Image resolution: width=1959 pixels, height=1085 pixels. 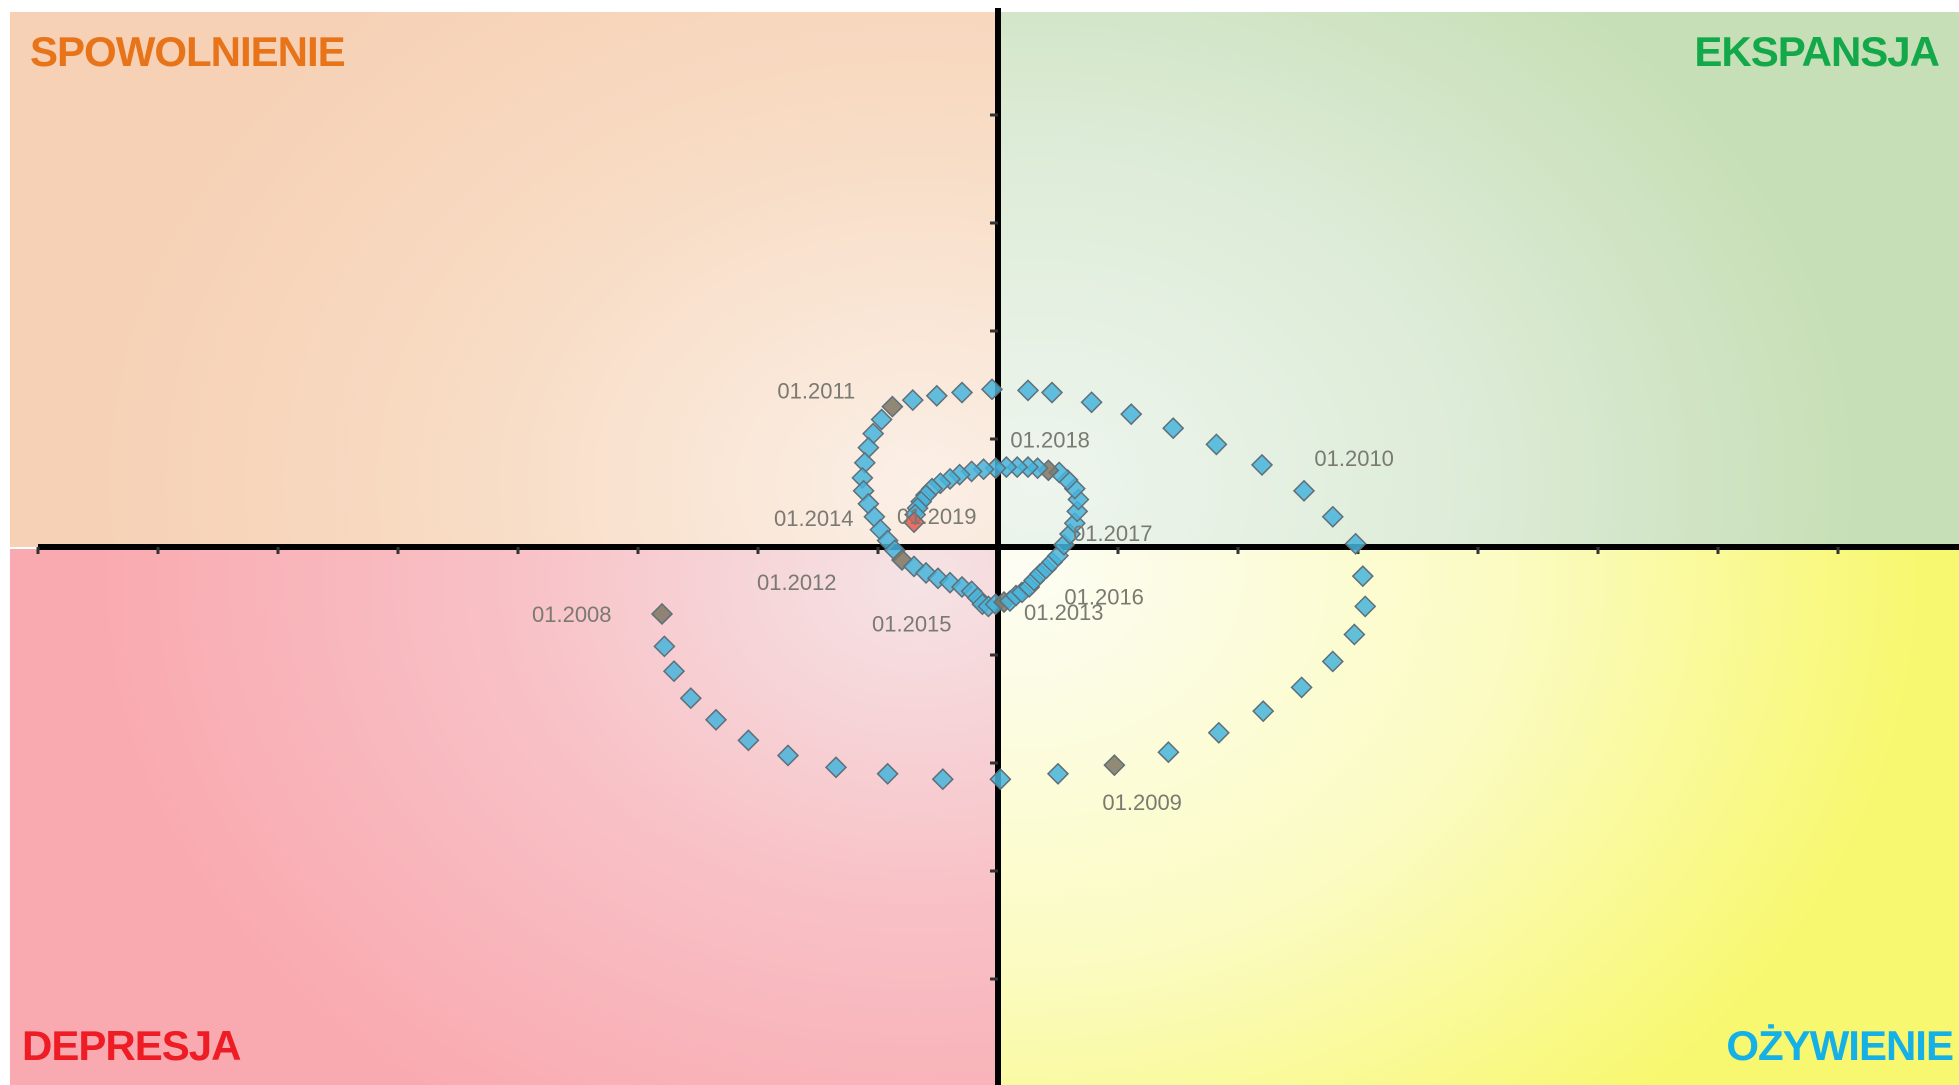 What do you see at coordinates (1113, 533) in the screenshot?
I see `data-label: 01.2017` at bounding box center [1113, 533].